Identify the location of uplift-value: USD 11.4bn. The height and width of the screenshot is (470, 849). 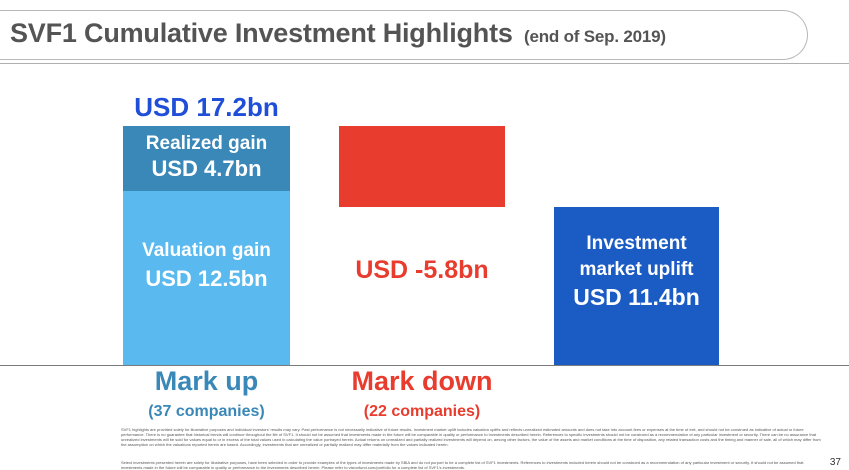
(636, 296).